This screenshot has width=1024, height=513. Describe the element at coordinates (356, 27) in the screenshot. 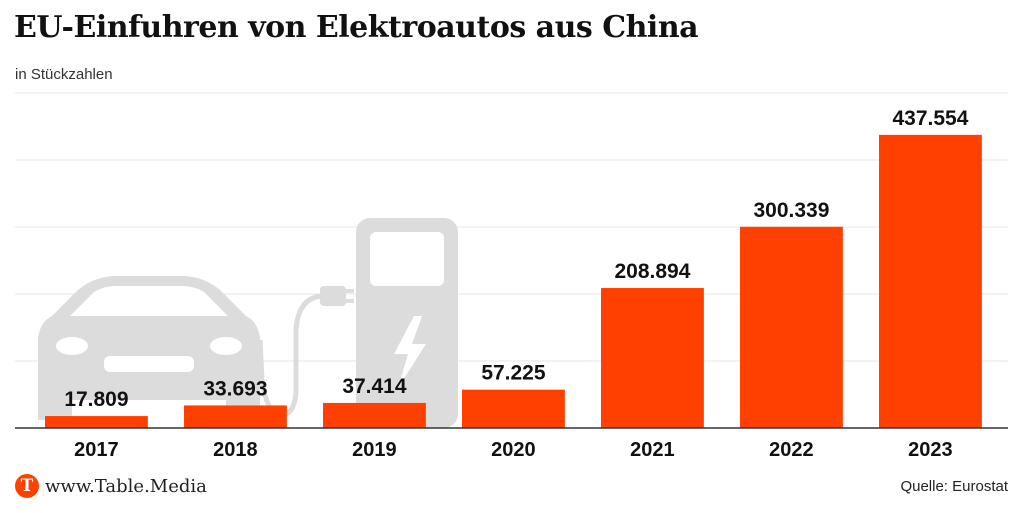

I see `chart-title: EU-Einfuhren von Elektroautos aus China` at that location.